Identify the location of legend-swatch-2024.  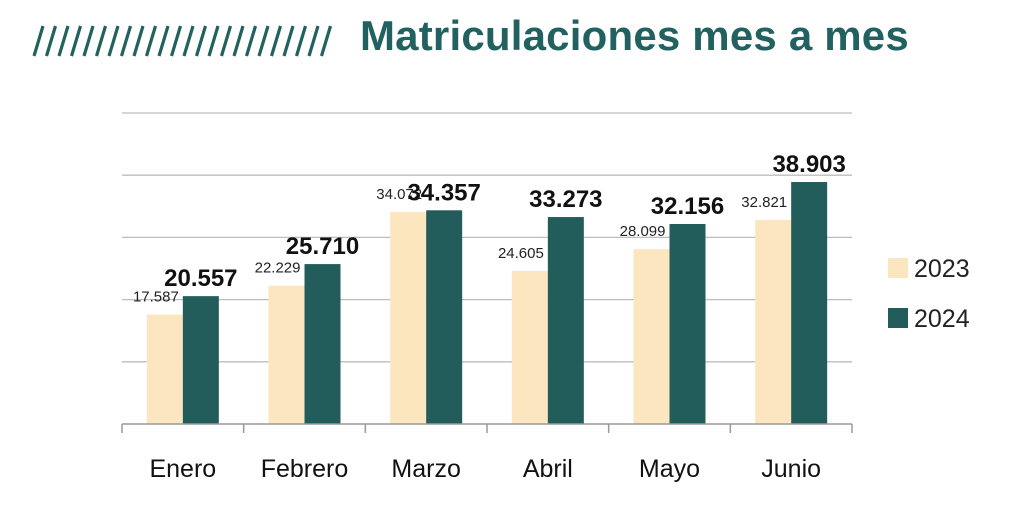
(898, 318).